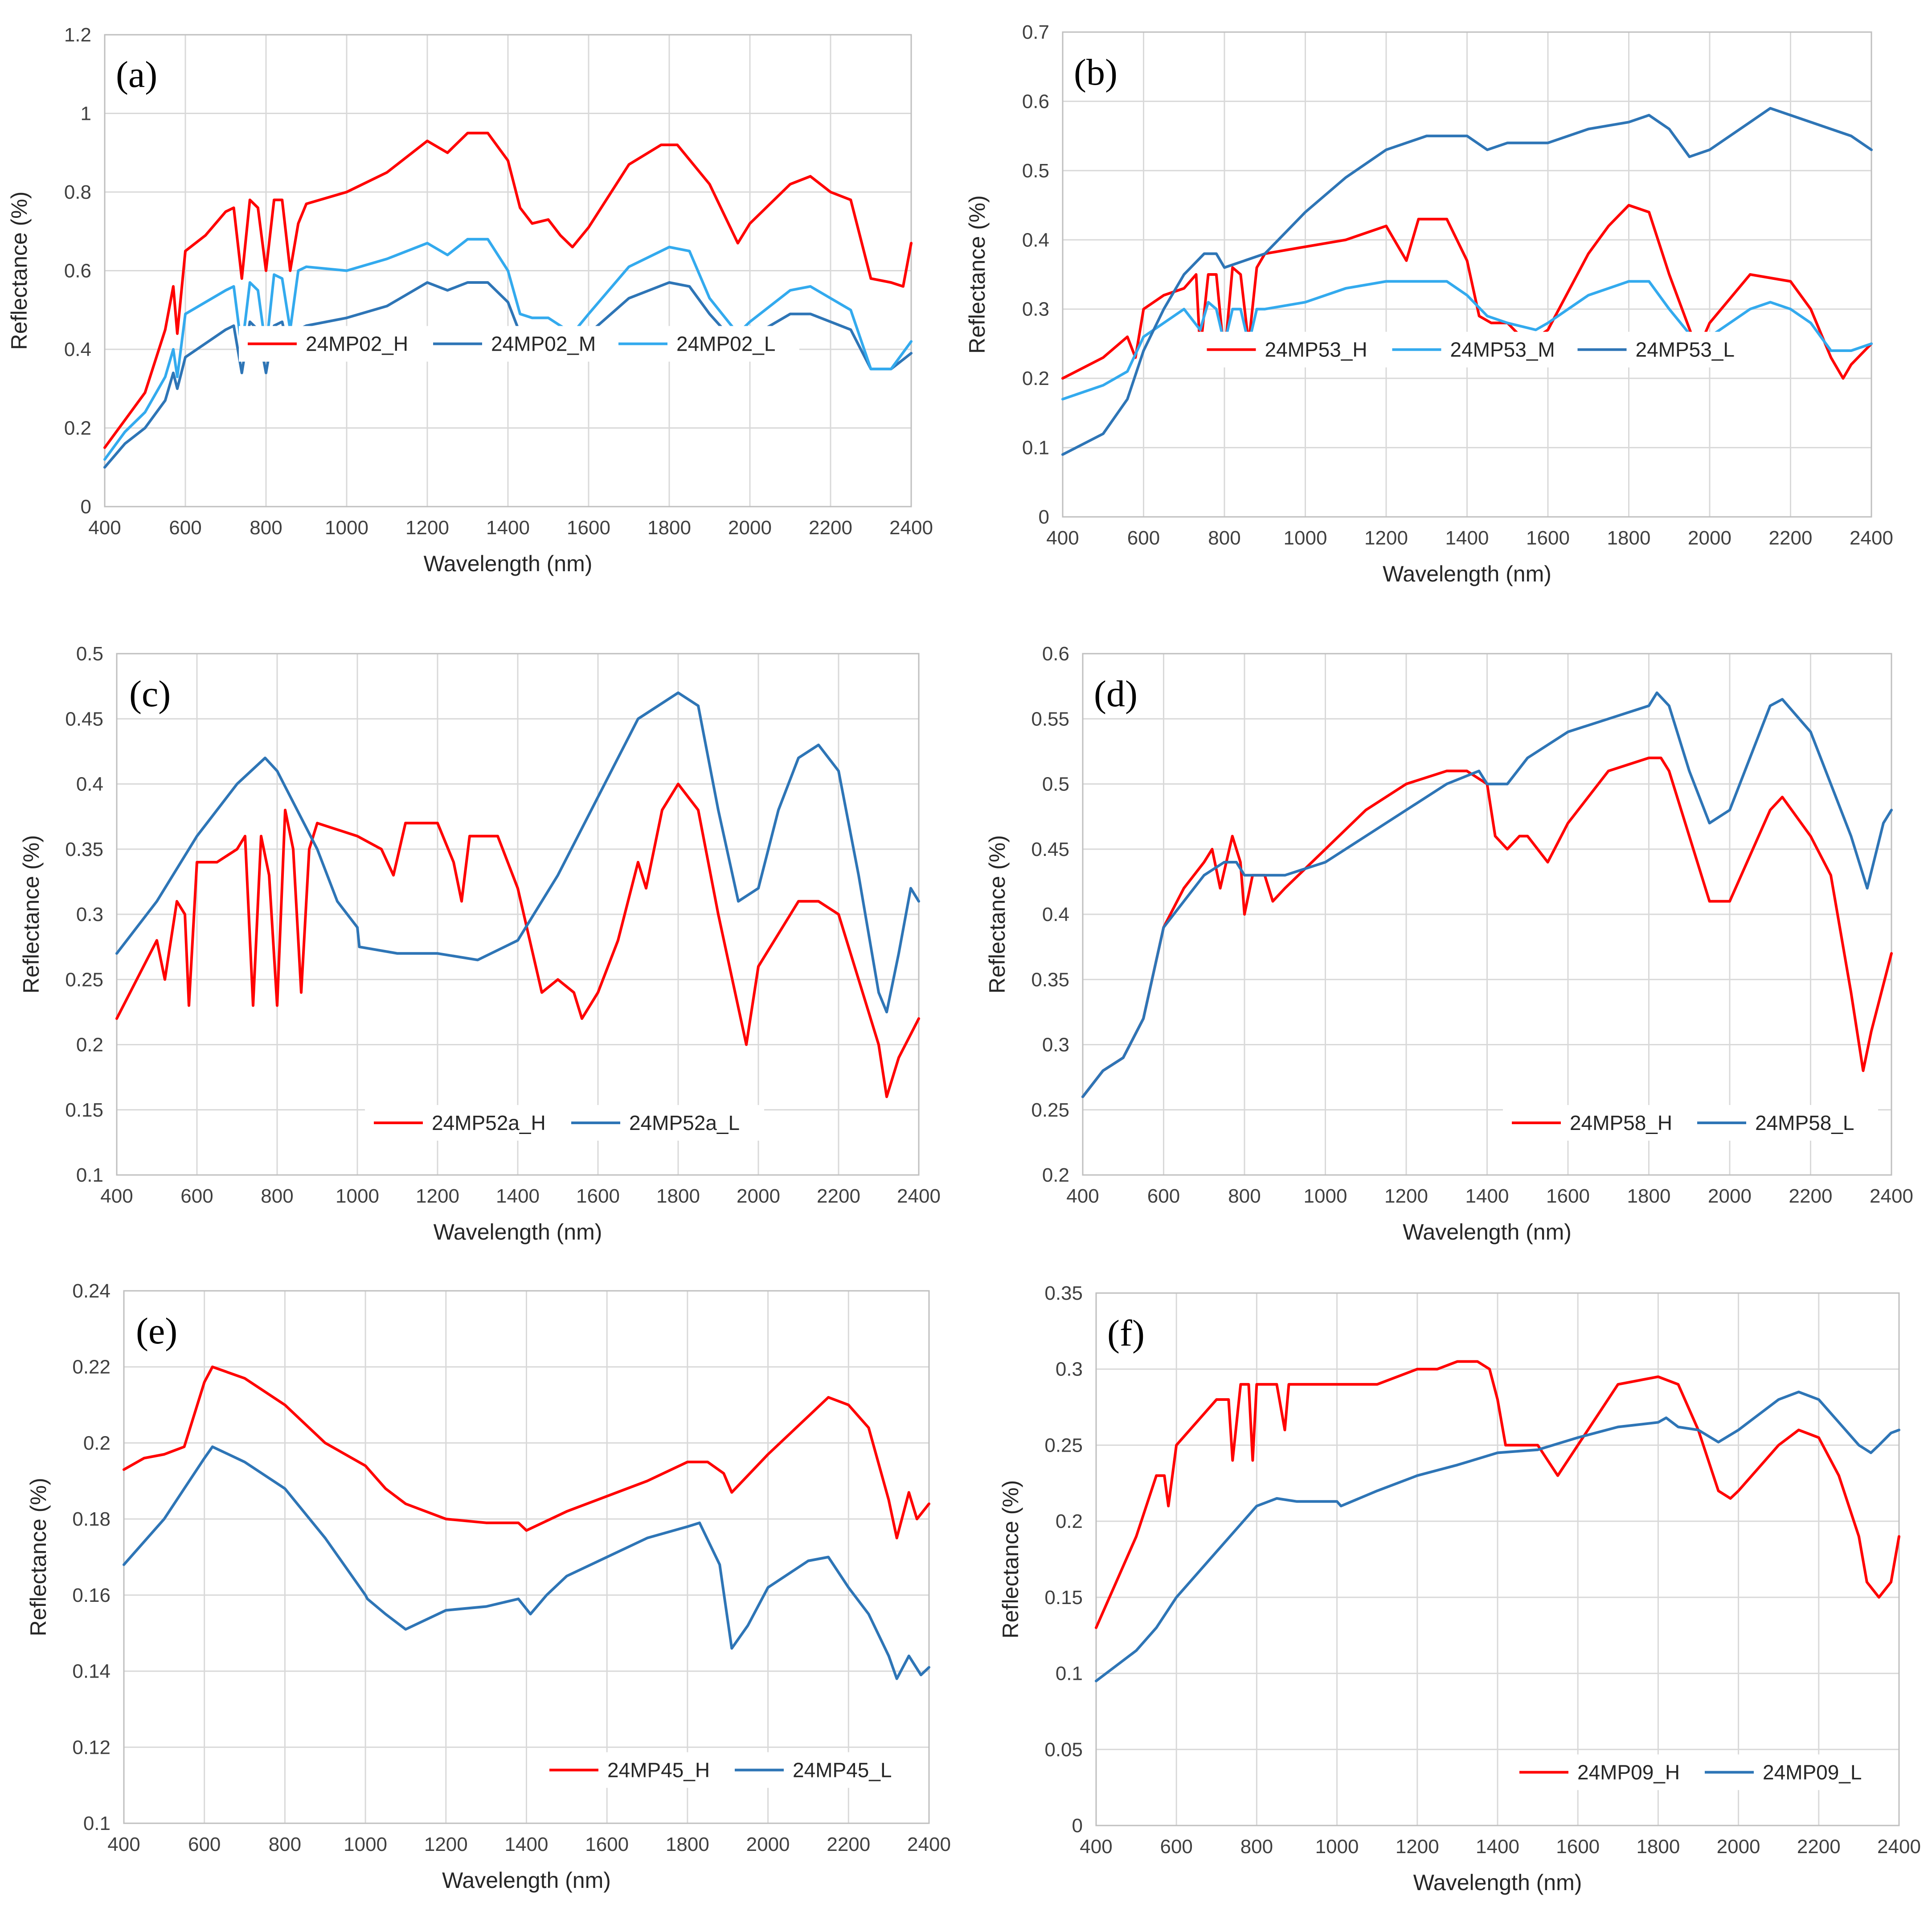 This screenshot has height=1932, width=1932. Describe the element at coordinates (1063, 1749) in the screenshot. I see `y-tick-label: 0.05` at that location.